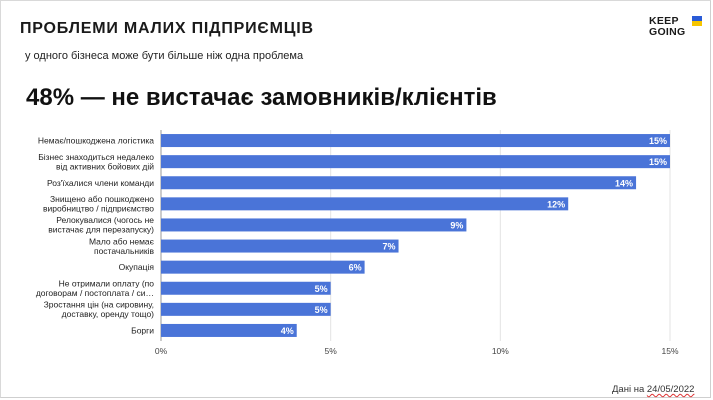 The height and width of the screenshot is (400, 713). Describe the element at coordinates (624, 183) in the screenshot. I see `bar-value-label: 14%` at that location.